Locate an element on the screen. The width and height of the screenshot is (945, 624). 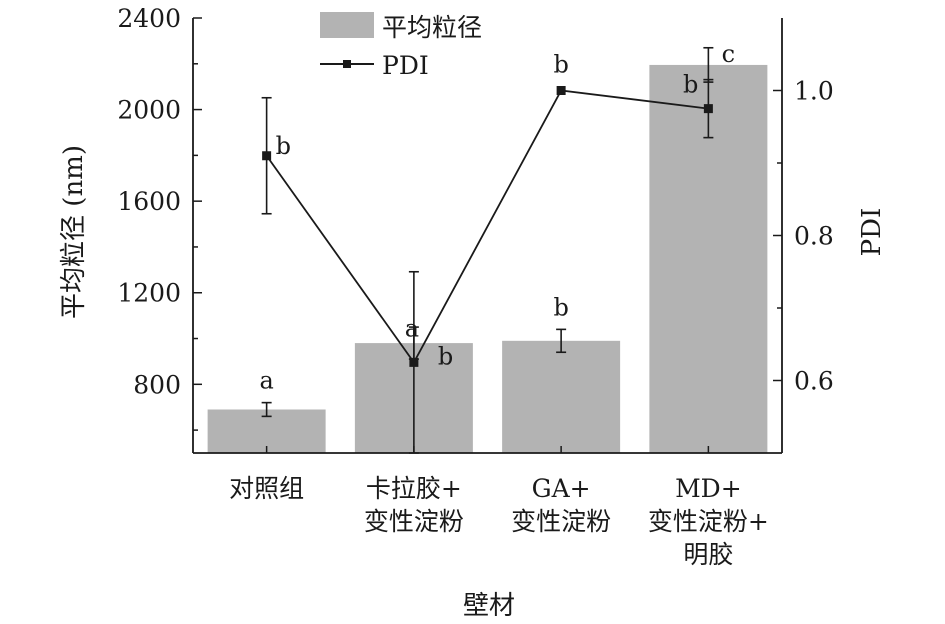
x-category-label-2-line-2: 变性淀粉 is located at coordinates (414, 521).